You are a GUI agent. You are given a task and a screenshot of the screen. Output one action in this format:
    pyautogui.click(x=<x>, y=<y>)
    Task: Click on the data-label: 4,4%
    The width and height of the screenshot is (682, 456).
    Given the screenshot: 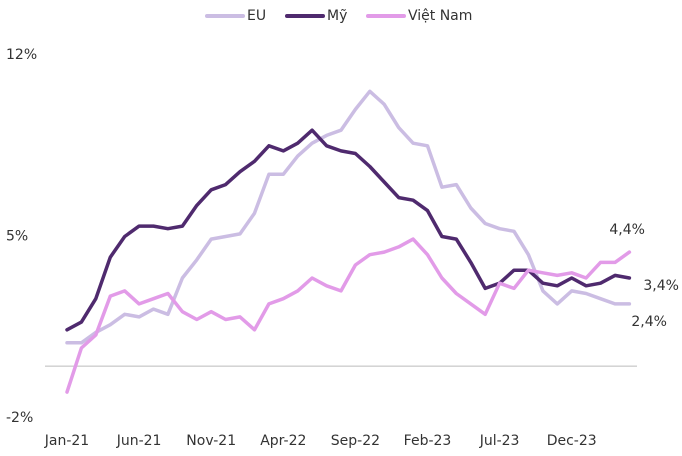 What is the action you would take?
    pyautogui.click(x=627, y=230)
    